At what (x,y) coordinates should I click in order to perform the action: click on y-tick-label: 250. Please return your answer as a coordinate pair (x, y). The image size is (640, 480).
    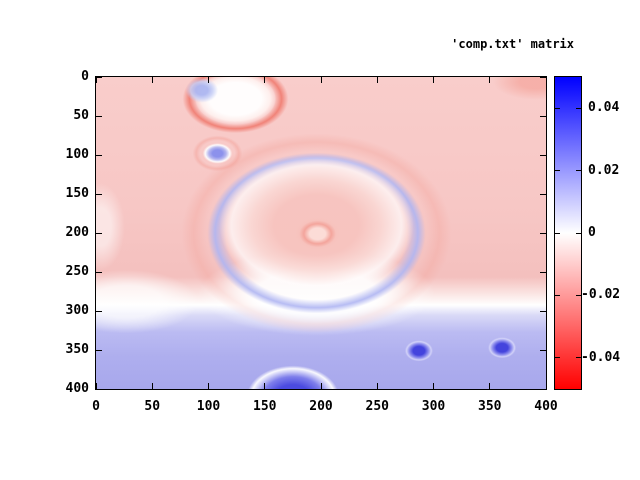
    Looking at the image, I should click on (77, 271).